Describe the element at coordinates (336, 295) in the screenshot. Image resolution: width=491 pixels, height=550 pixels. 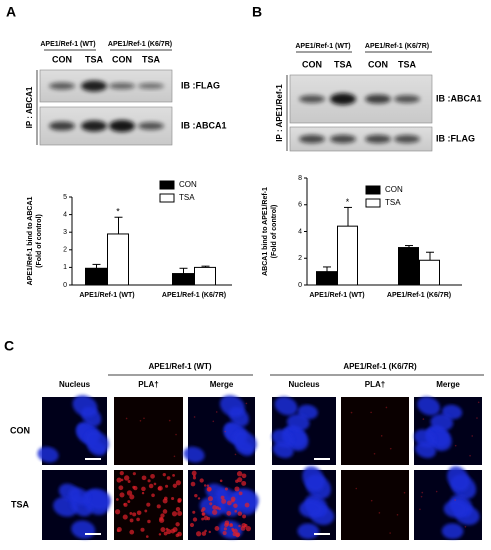
I see `x-tick-label: APE1/Ref-1 (WT)` at that location.